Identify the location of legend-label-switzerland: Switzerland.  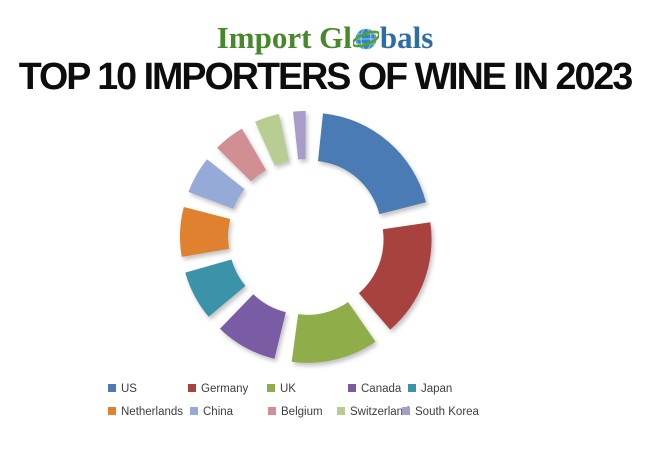
(380, 412).